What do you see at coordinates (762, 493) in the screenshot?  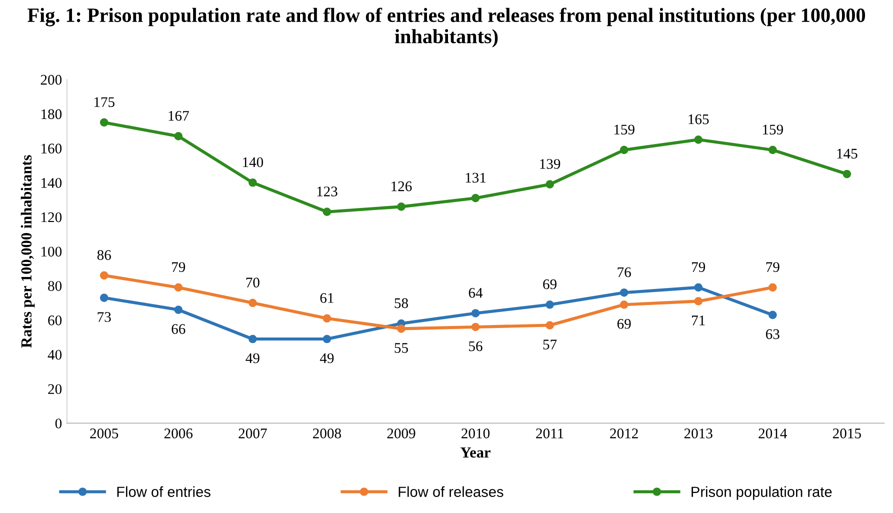 I see `legend-label: Prison population rate` at bounding box center [762, 493].